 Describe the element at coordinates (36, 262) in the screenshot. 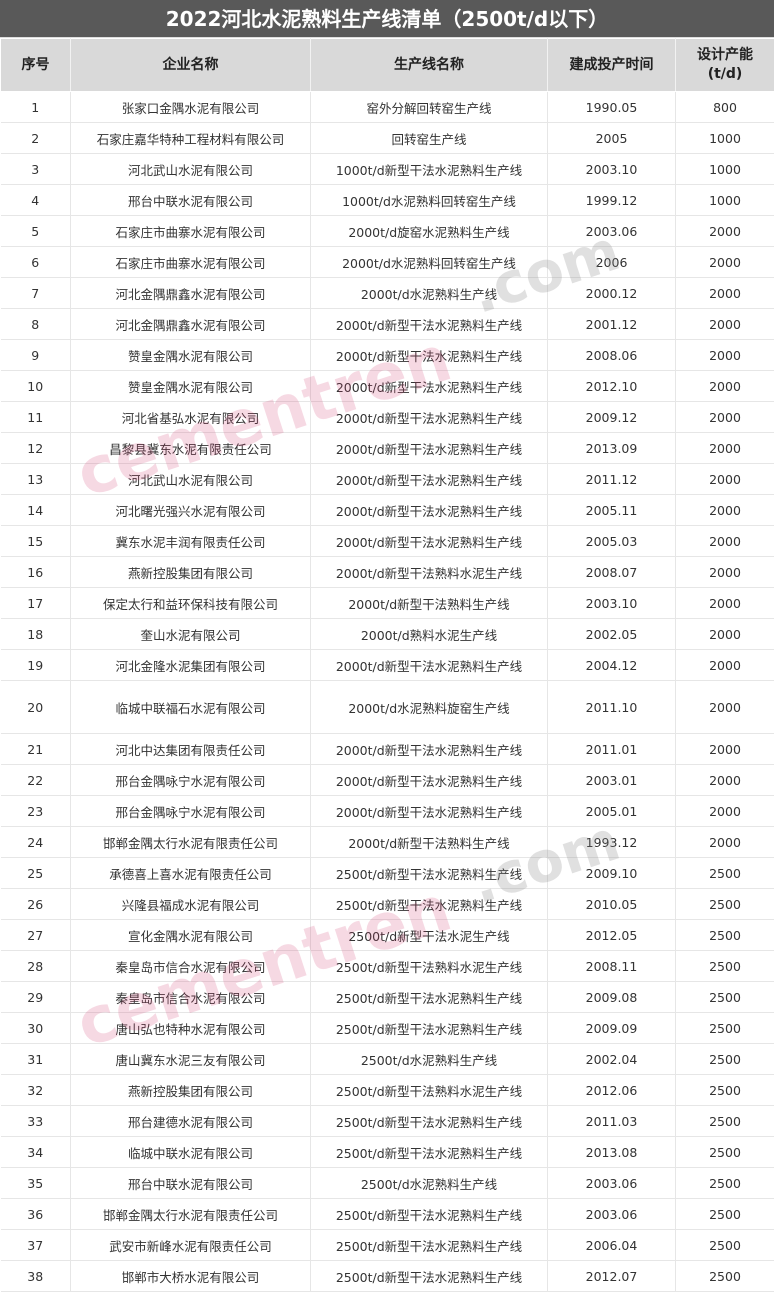

I see `cell-index: 6` at that location.